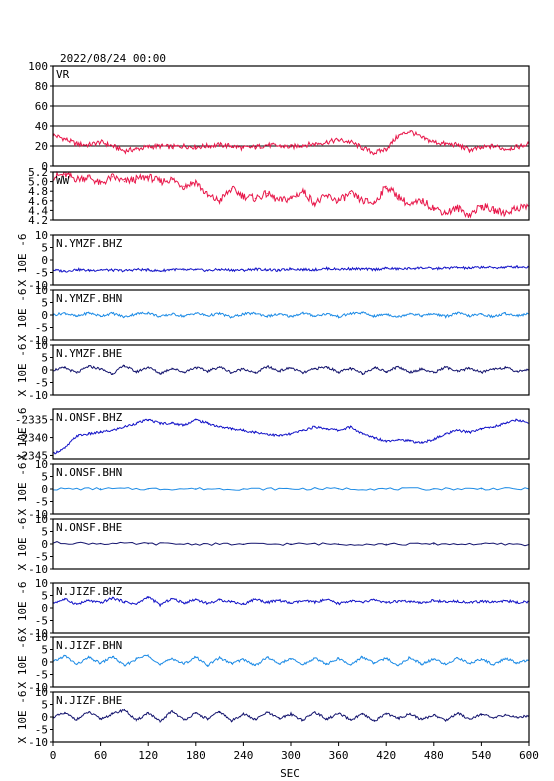 Image resolution: width=554 pixels, height=781 pixels. Describe the element at coordinates (89, 645) in the screenshot. I see `panel-title: N.JIZF.BHN` at that location.